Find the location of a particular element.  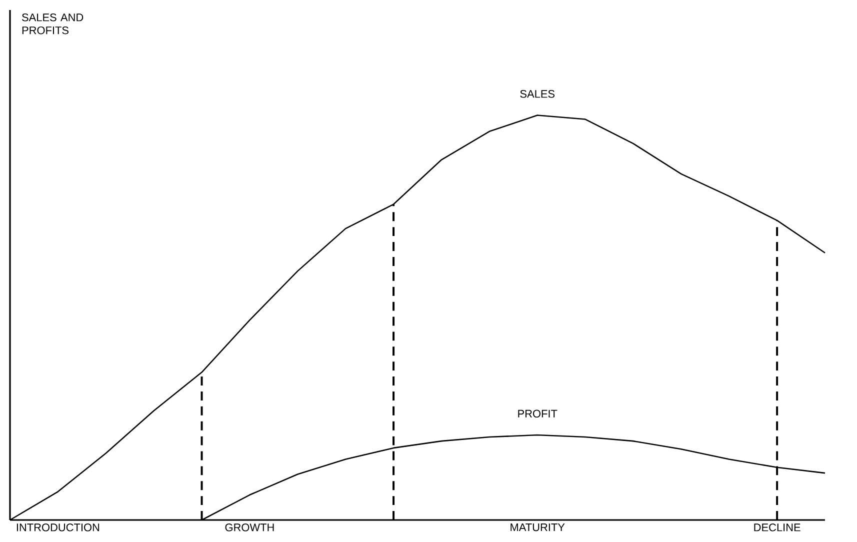

text: SALES AND PROFITS is located at coordinates (53, 24).